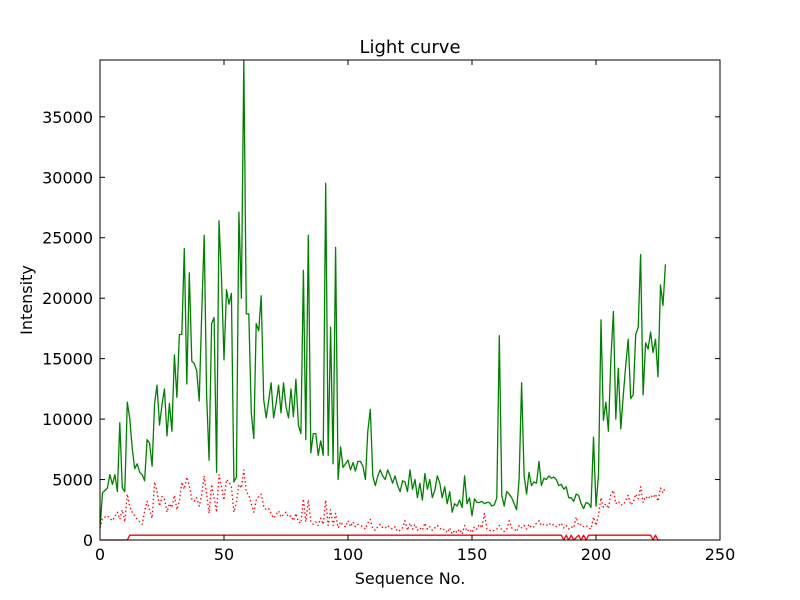 The width and height of the screenshot is (800, 600). I want to click on y-tick-label: 10000, so click(67, 419).